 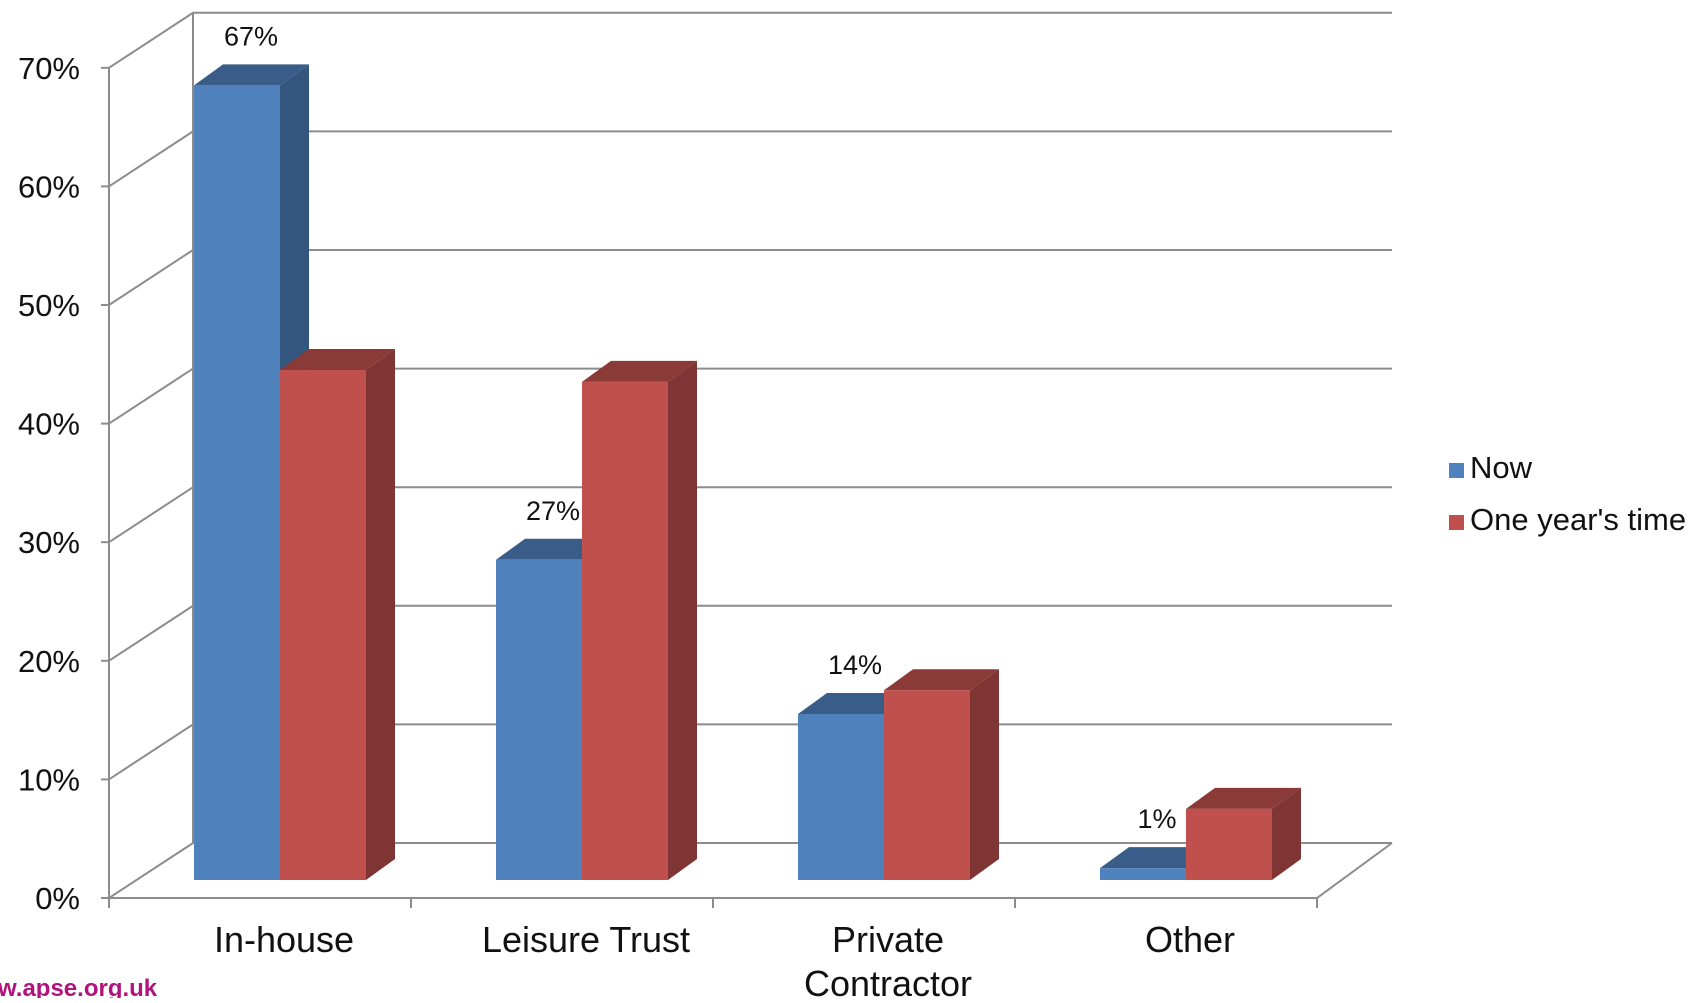 I want to click on category-label-line: Leisure Trust, so click(x=586, y=939).